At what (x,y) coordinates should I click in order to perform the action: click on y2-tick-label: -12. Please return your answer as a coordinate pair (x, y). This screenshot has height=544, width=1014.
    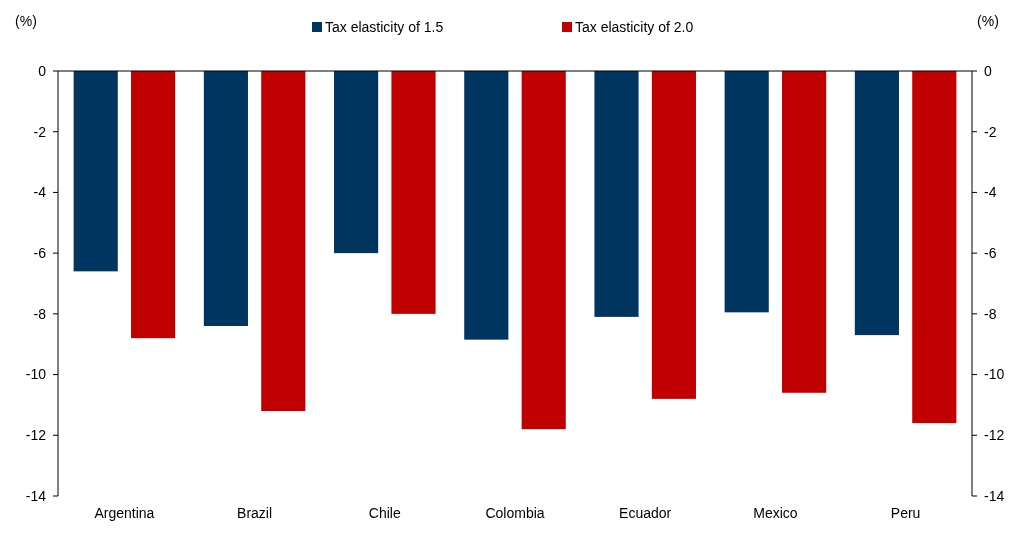
    Looking at the image, I should click on (994, 435).